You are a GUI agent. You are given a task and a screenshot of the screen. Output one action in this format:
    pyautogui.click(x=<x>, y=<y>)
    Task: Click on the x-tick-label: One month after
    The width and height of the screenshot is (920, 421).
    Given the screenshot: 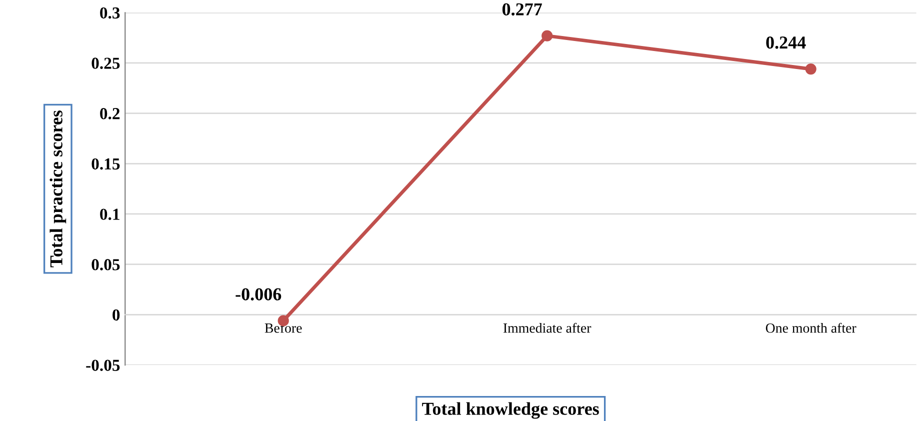 What is the action you would take?
    pyautogui.click(x=811, y=327)
    